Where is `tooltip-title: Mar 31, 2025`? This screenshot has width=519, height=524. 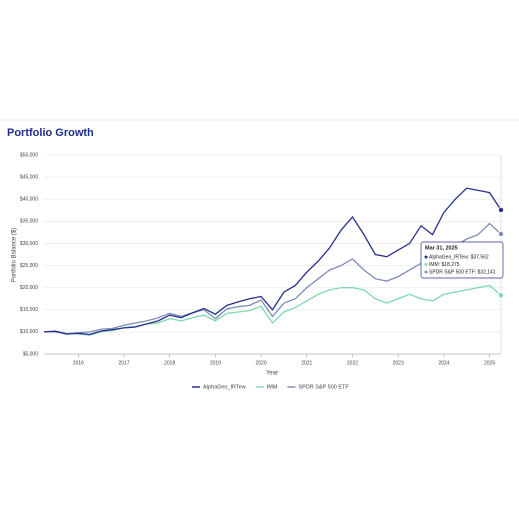
tooltip-title: Mar 31, 2025 is located at coordinates (441, 248).